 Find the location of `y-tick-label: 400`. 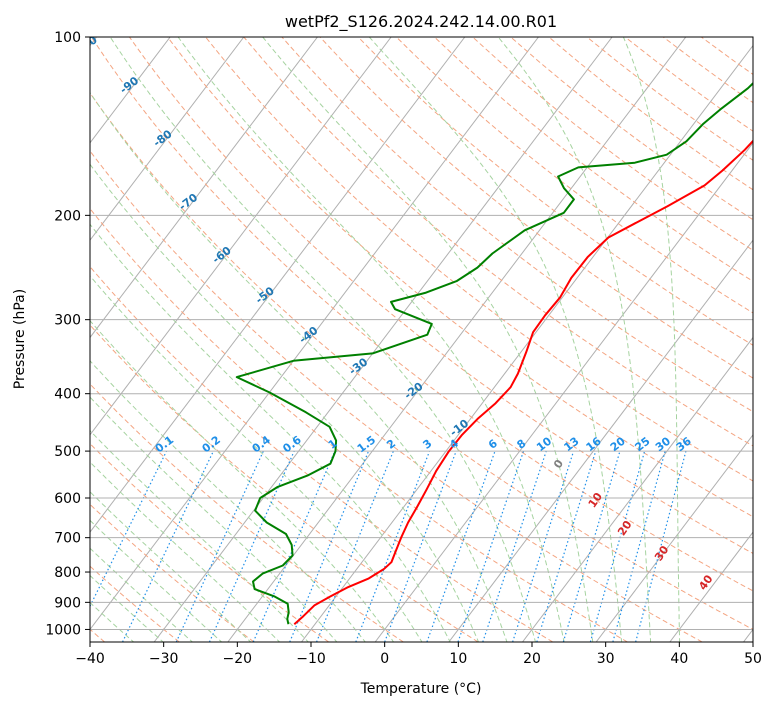

y-tick-label: 400 is located at coordinates (67, 395).